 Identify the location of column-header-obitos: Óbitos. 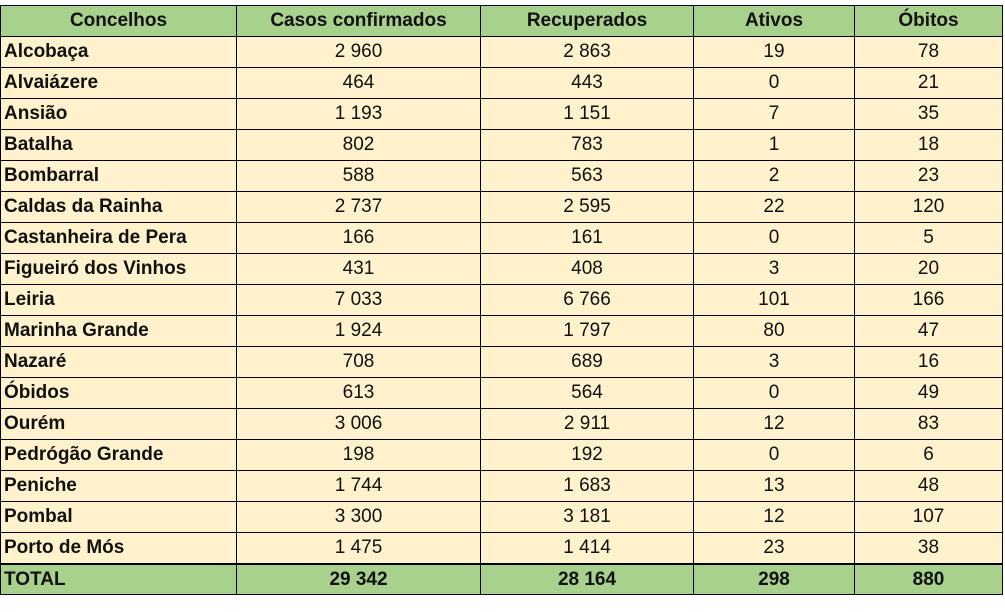
(928, 21).